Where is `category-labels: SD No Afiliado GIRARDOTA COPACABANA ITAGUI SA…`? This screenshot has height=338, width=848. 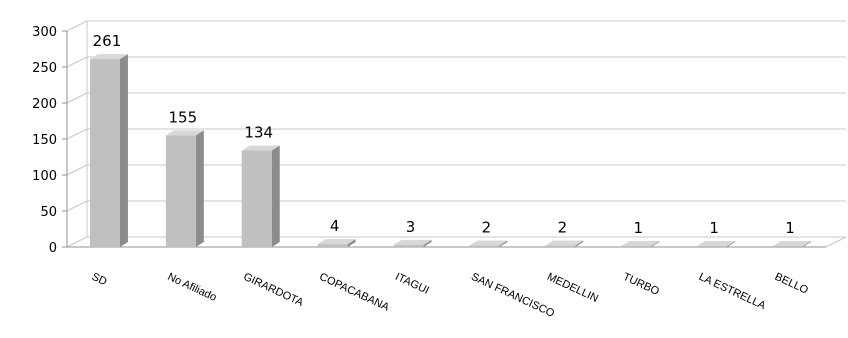
category-labels: SD No Afiliado GIRARDOTA COPACABANA ITAGUI SA… is located at coordinates (450, 295).